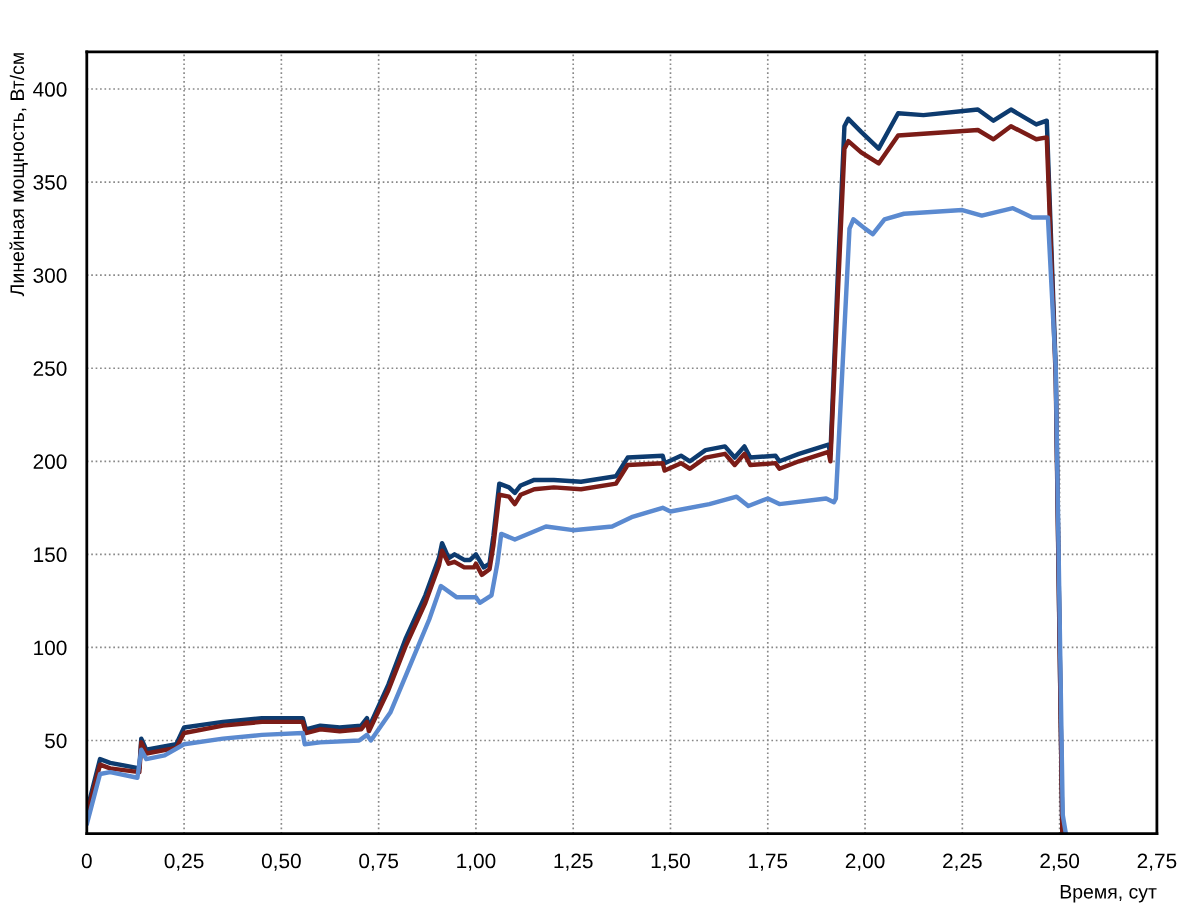  What do you see at coordinates (50, 368) in the screenshot?
I see `y-tick-label: 250` at bounding box center [50, 368].